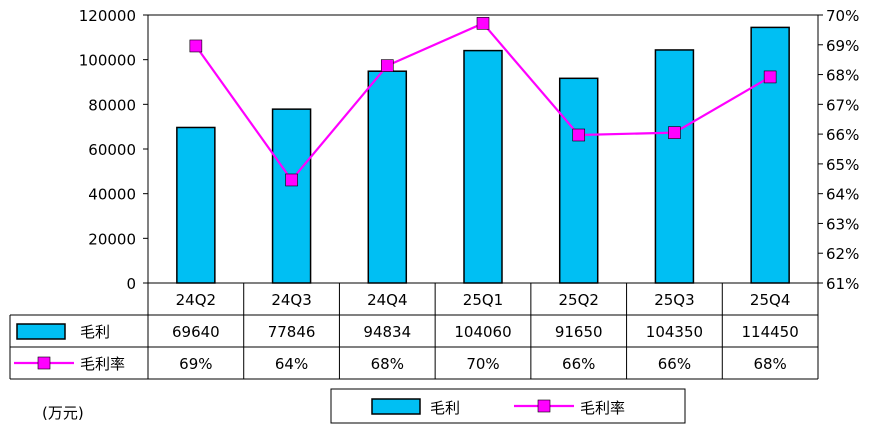 This screenshot has width=880, height=446. Describe the element at coordinates (838, 150) in the screenshot. I see `right-axis-ticks: 61% 62% 63% 64% 65% 66% 67% 68% 69% 70%` at that location.